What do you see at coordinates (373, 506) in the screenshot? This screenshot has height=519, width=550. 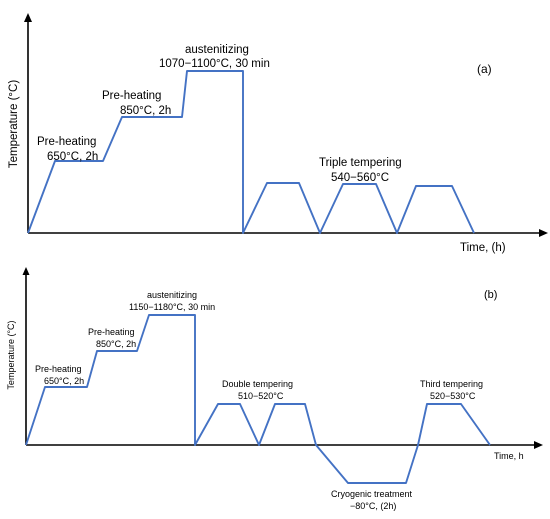 I see `panel-b-cryogenic-temp: −80°C, (2h)` at bounding box center [373, 506].